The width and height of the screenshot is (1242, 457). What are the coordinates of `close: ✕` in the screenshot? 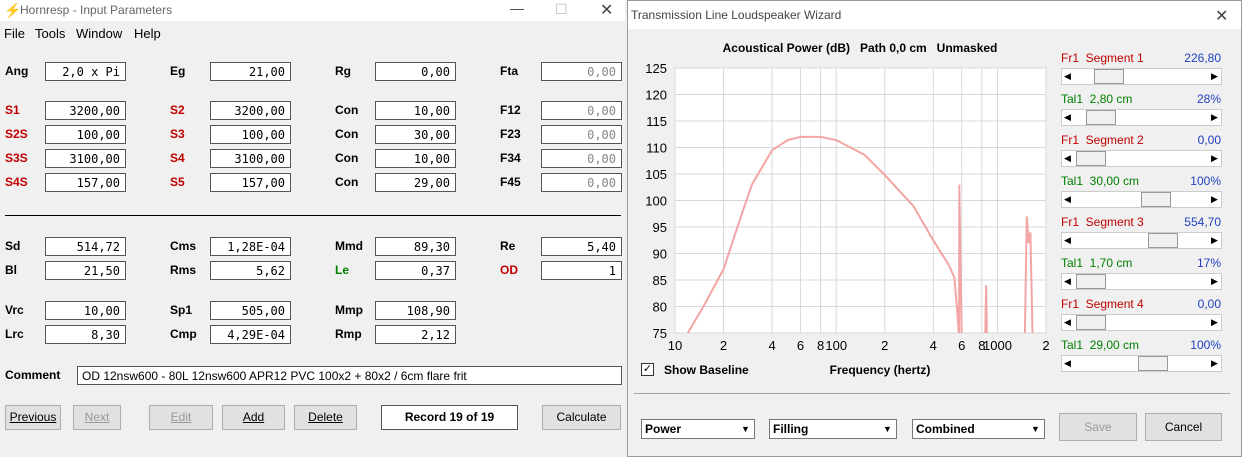 It's located at (607, 10).